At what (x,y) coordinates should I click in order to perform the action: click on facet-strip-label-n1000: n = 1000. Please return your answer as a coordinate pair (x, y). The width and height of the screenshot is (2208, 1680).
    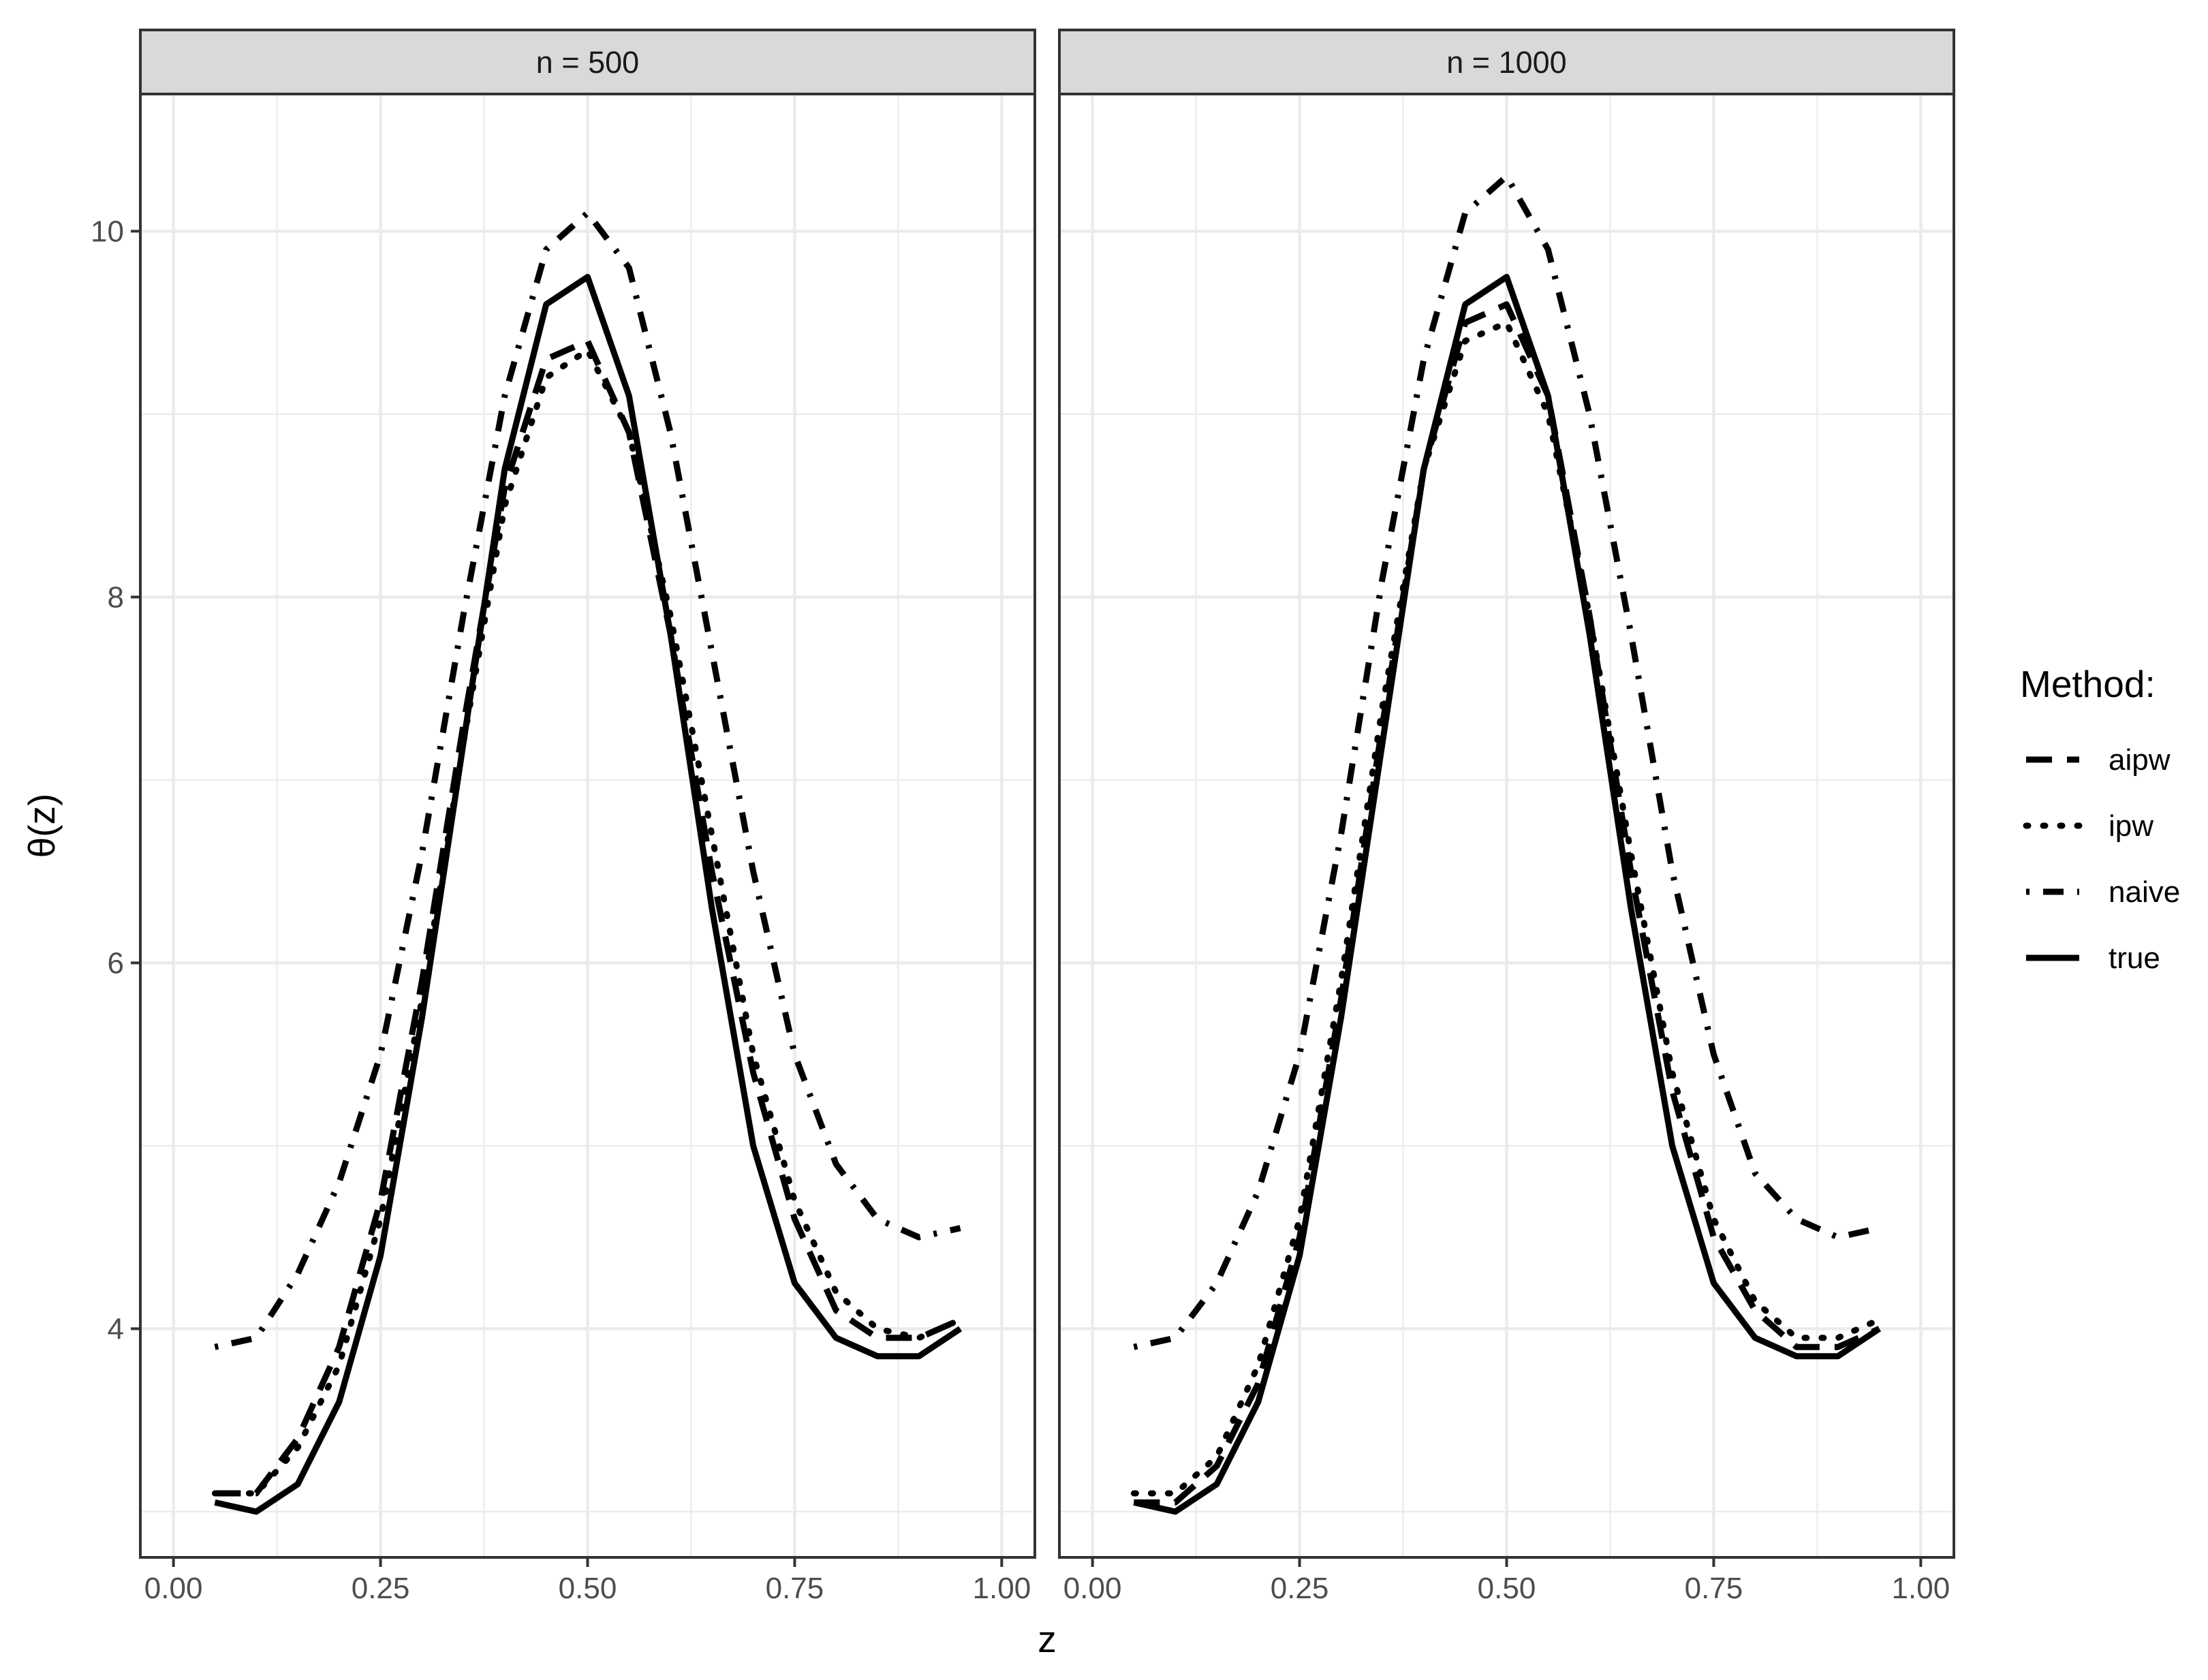
    Looking at the image, I should click on (1506, 62).